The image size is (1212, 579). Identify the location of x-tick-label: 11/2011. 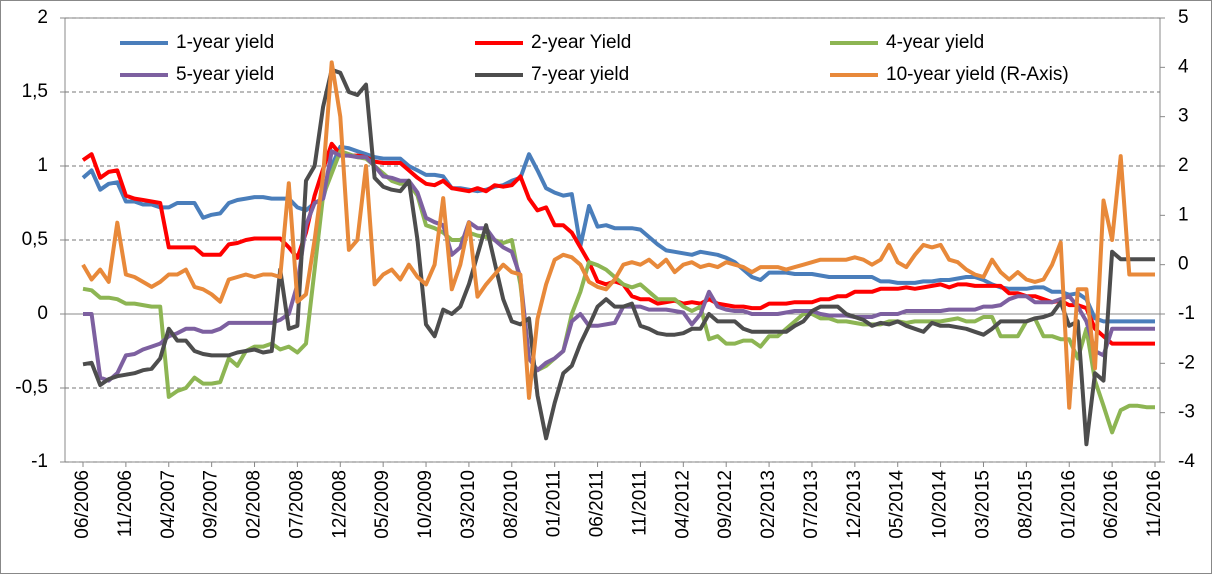
(639, 503).